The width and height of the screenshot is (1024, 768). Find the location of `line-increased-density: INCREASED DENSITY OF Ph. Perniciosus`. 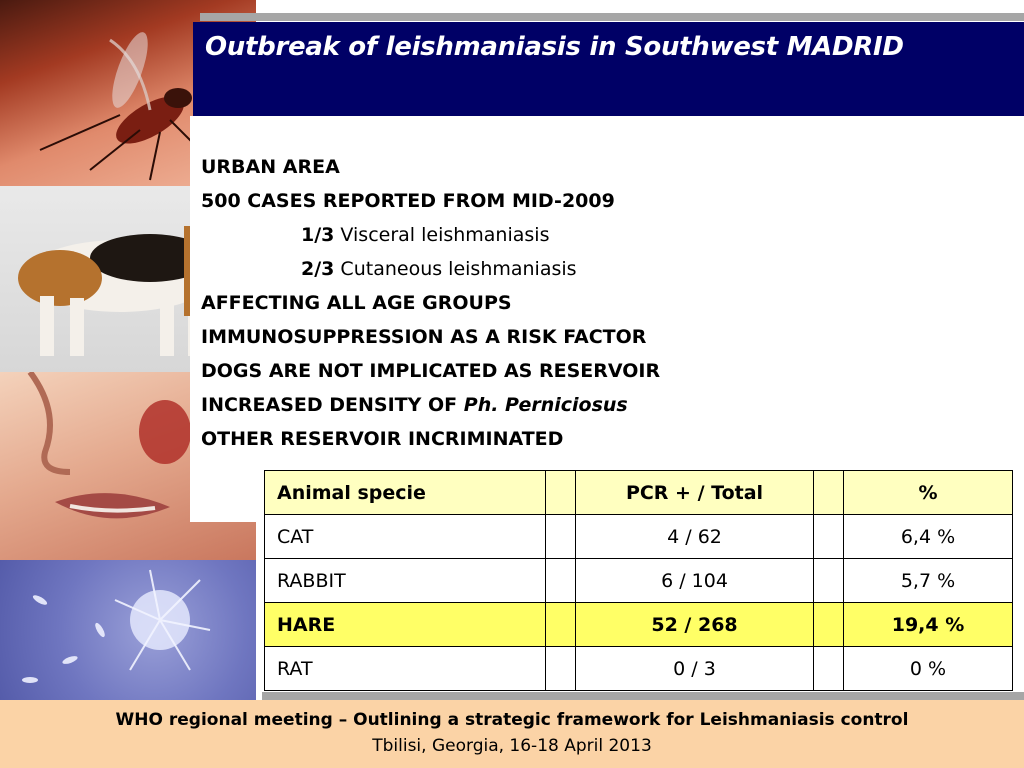

line-increased-density: INCREASED DENSITY OF Ph. Perniciosus is located at coordinates (414, 405).